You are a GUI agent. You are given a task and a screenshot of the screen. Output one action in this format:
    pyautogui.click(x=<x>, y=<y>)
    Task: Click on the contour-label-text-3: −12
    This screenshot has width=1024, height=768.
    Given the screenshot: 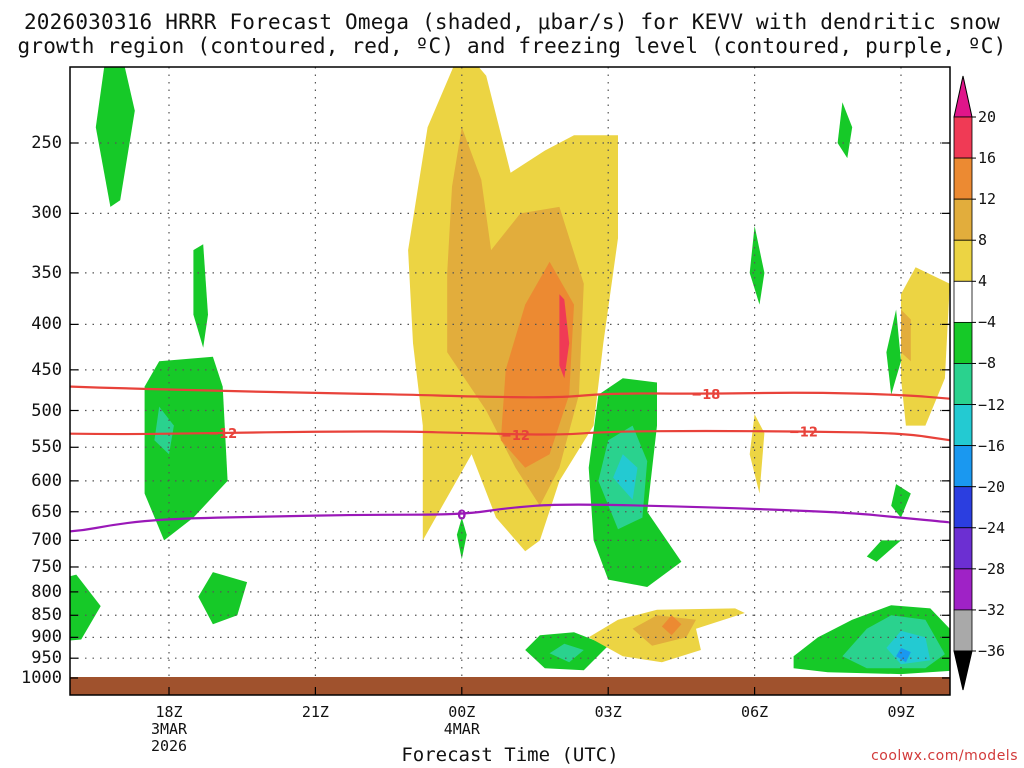 What is the action you would take?
    pyautogui.click(x=803, y=433)
    